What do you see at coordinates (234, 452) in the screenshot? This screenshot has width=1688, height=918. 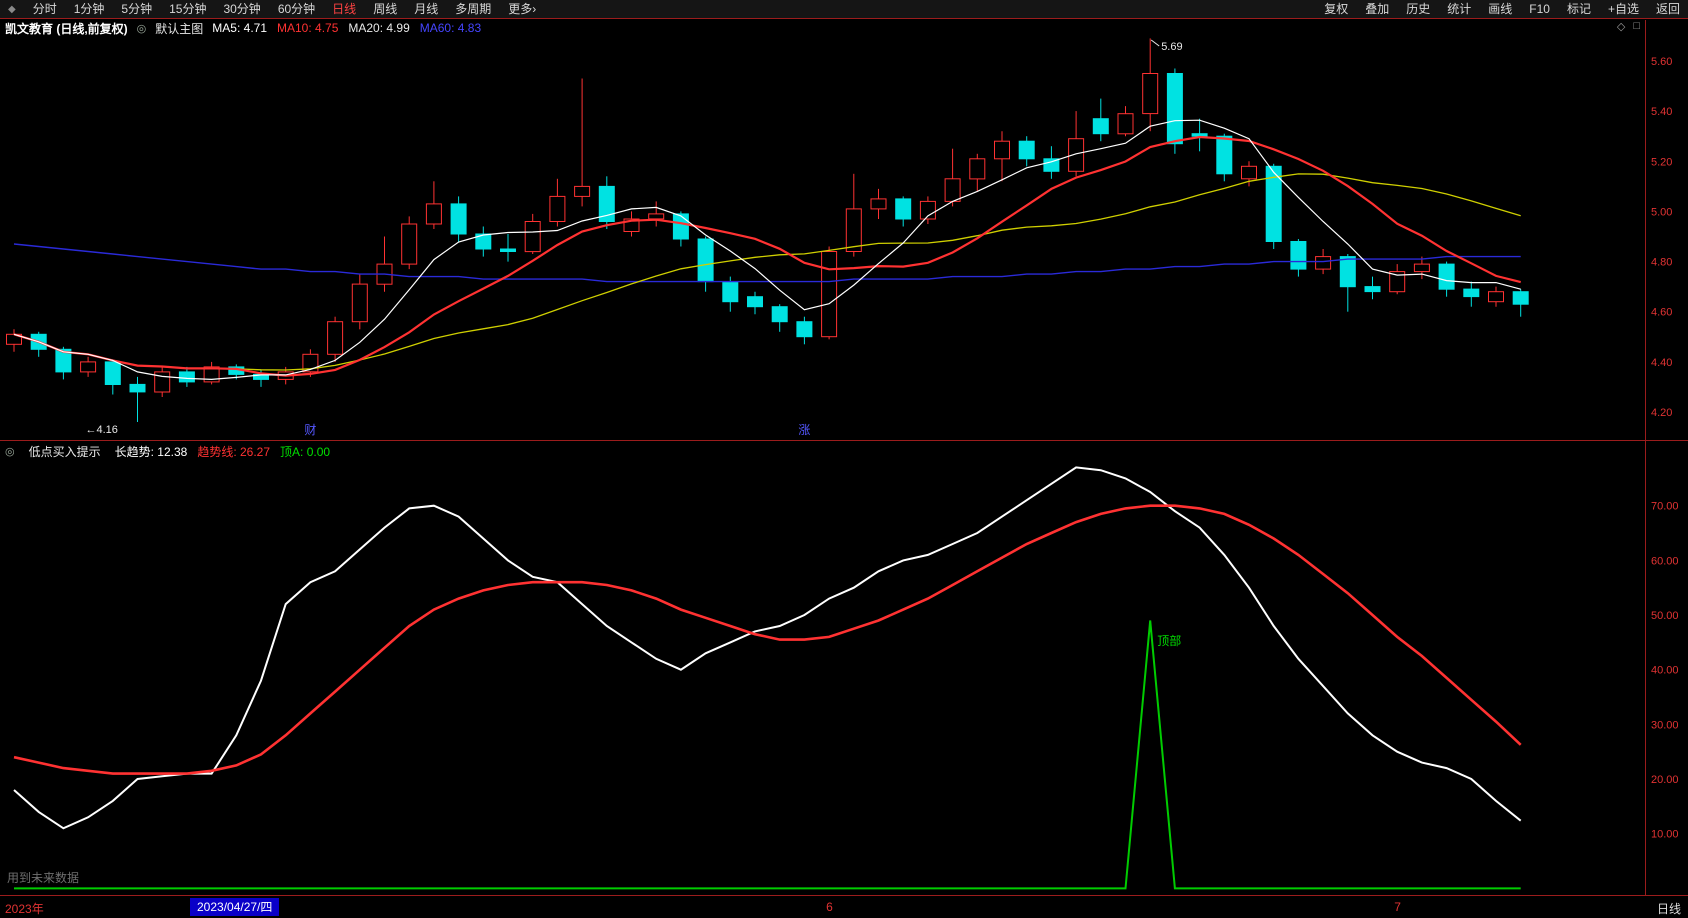 I see `indicator-value-1: 趋势线: 26.27` at bounding box center [234, 452].